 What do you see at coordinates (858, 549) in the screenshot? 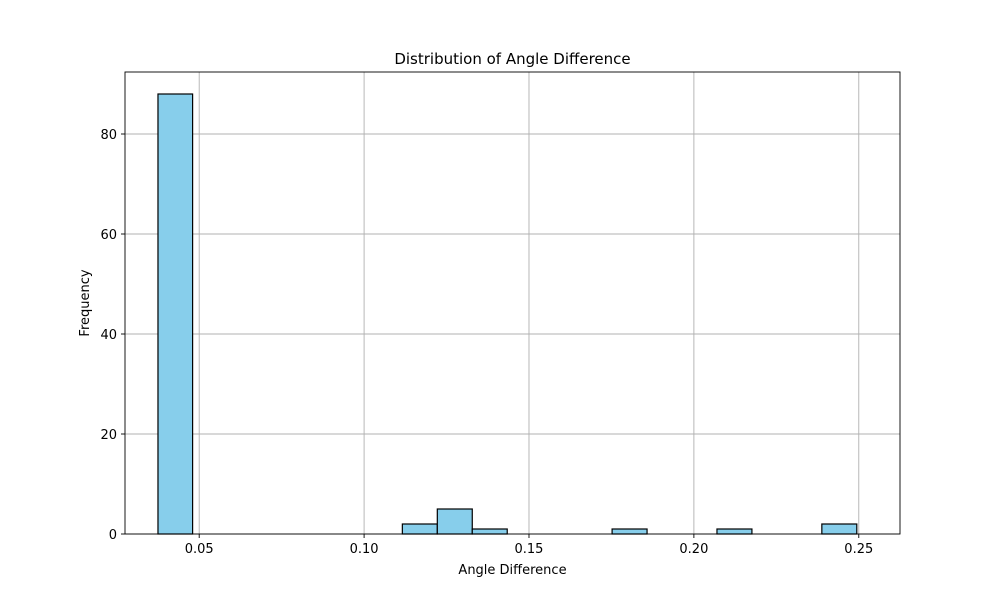
I see `x-tick-label: 0.25` at bounding box center [858, 549].